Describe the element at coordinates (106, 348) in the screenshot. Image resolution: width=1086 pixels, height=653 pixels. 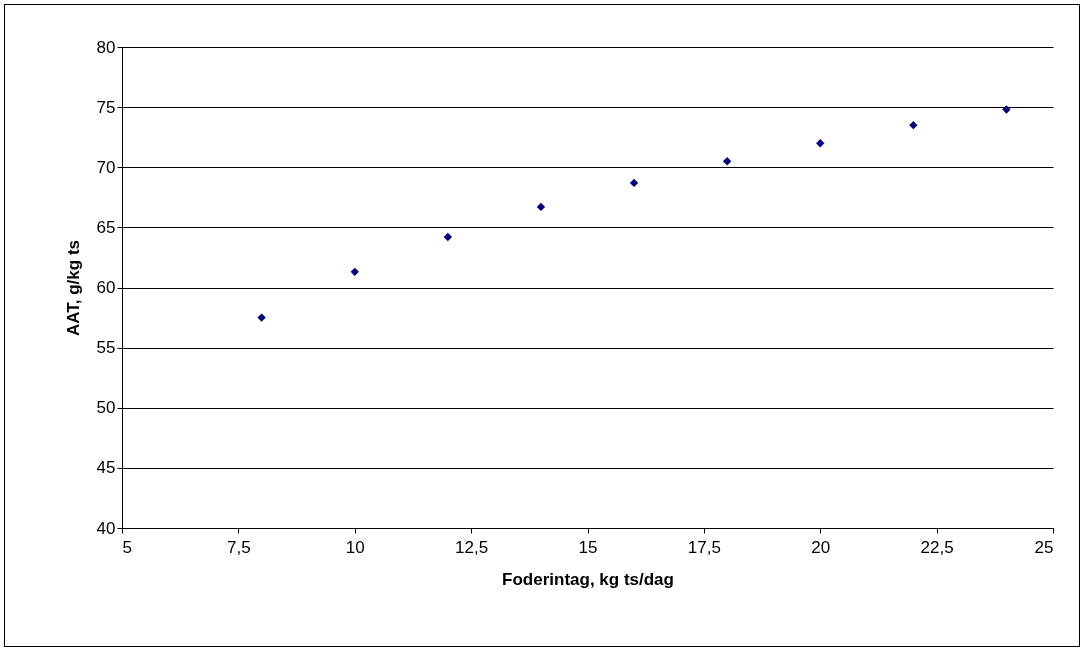
I see `y-tick-label: 55` at that location.